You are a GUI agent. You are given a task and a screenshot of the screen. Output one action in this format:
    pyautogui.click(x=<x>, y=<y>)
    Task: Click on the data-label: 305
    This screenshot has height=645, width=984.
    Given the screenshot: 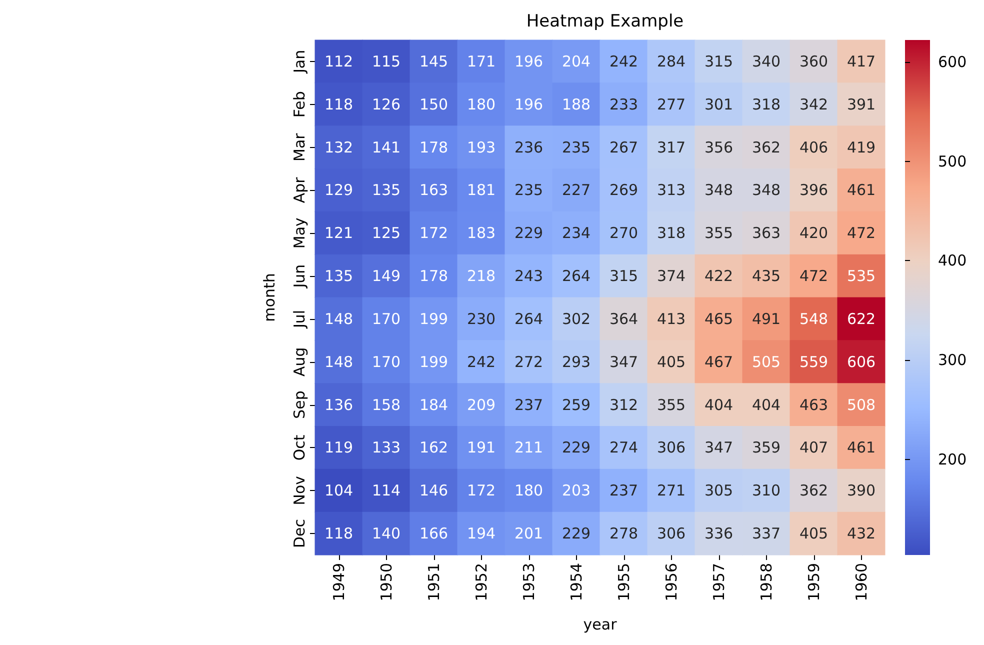 What is the action you would take?
    pyautogui.click(x=719, y=491)
    